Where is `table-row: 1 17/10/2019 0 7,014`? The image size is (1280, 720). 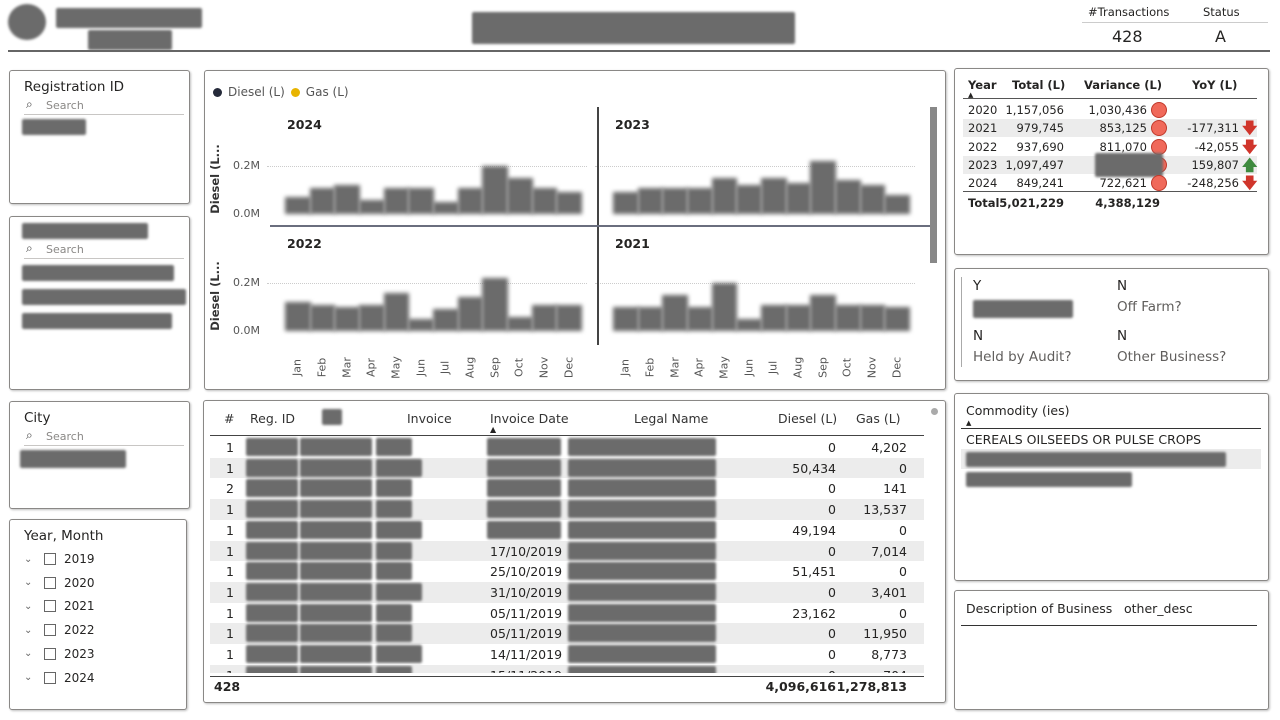 table-row: 1 17/10/2019 0 7,014 is located at coordinates (567, 551).